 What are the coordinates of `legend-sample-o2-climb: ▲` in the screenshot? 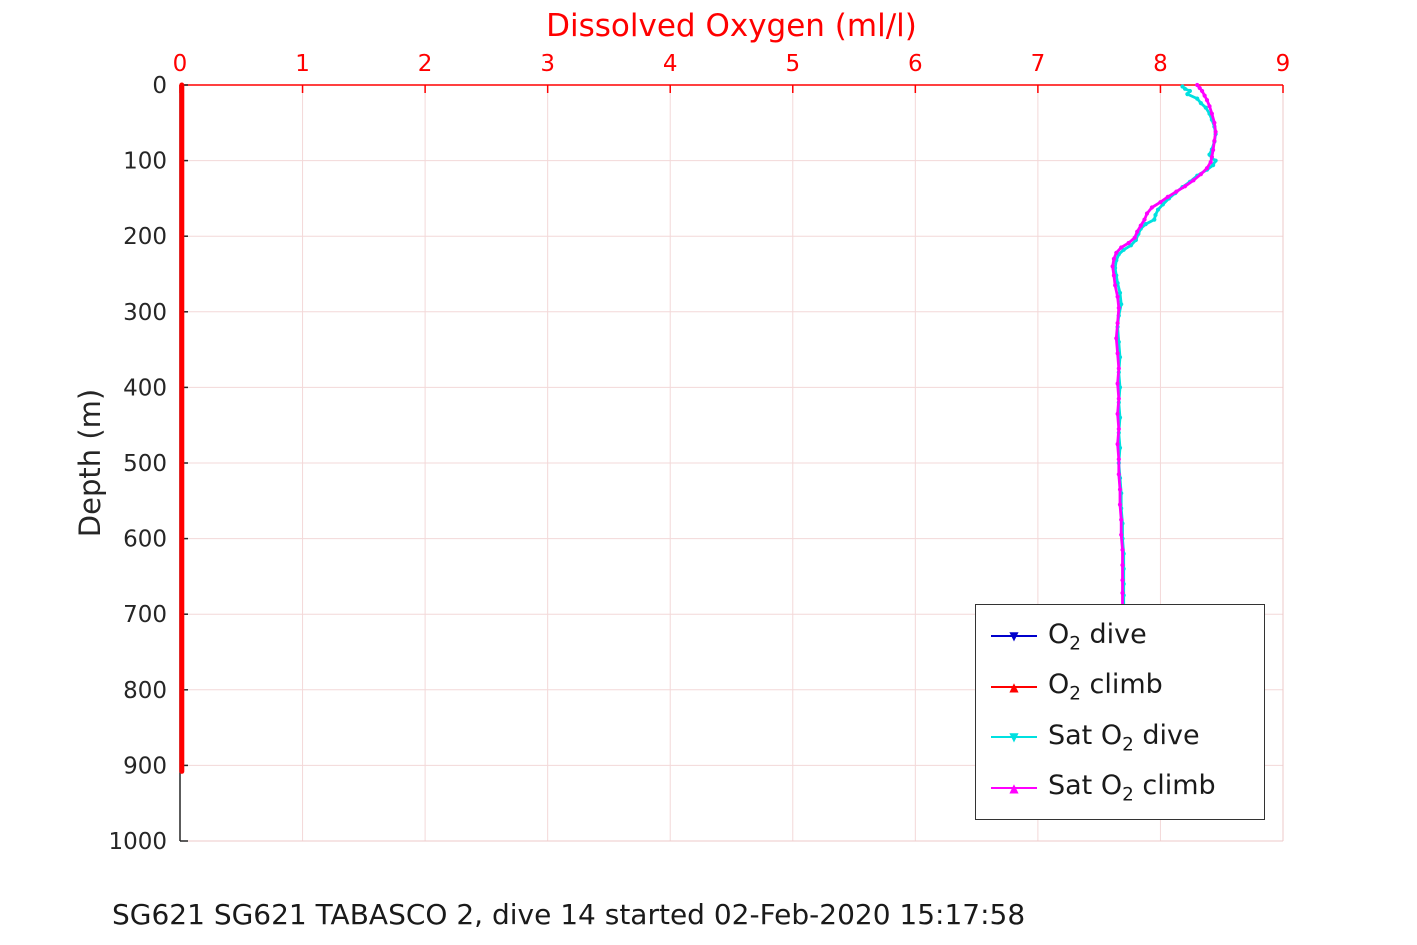 It's located at (1014, 687).